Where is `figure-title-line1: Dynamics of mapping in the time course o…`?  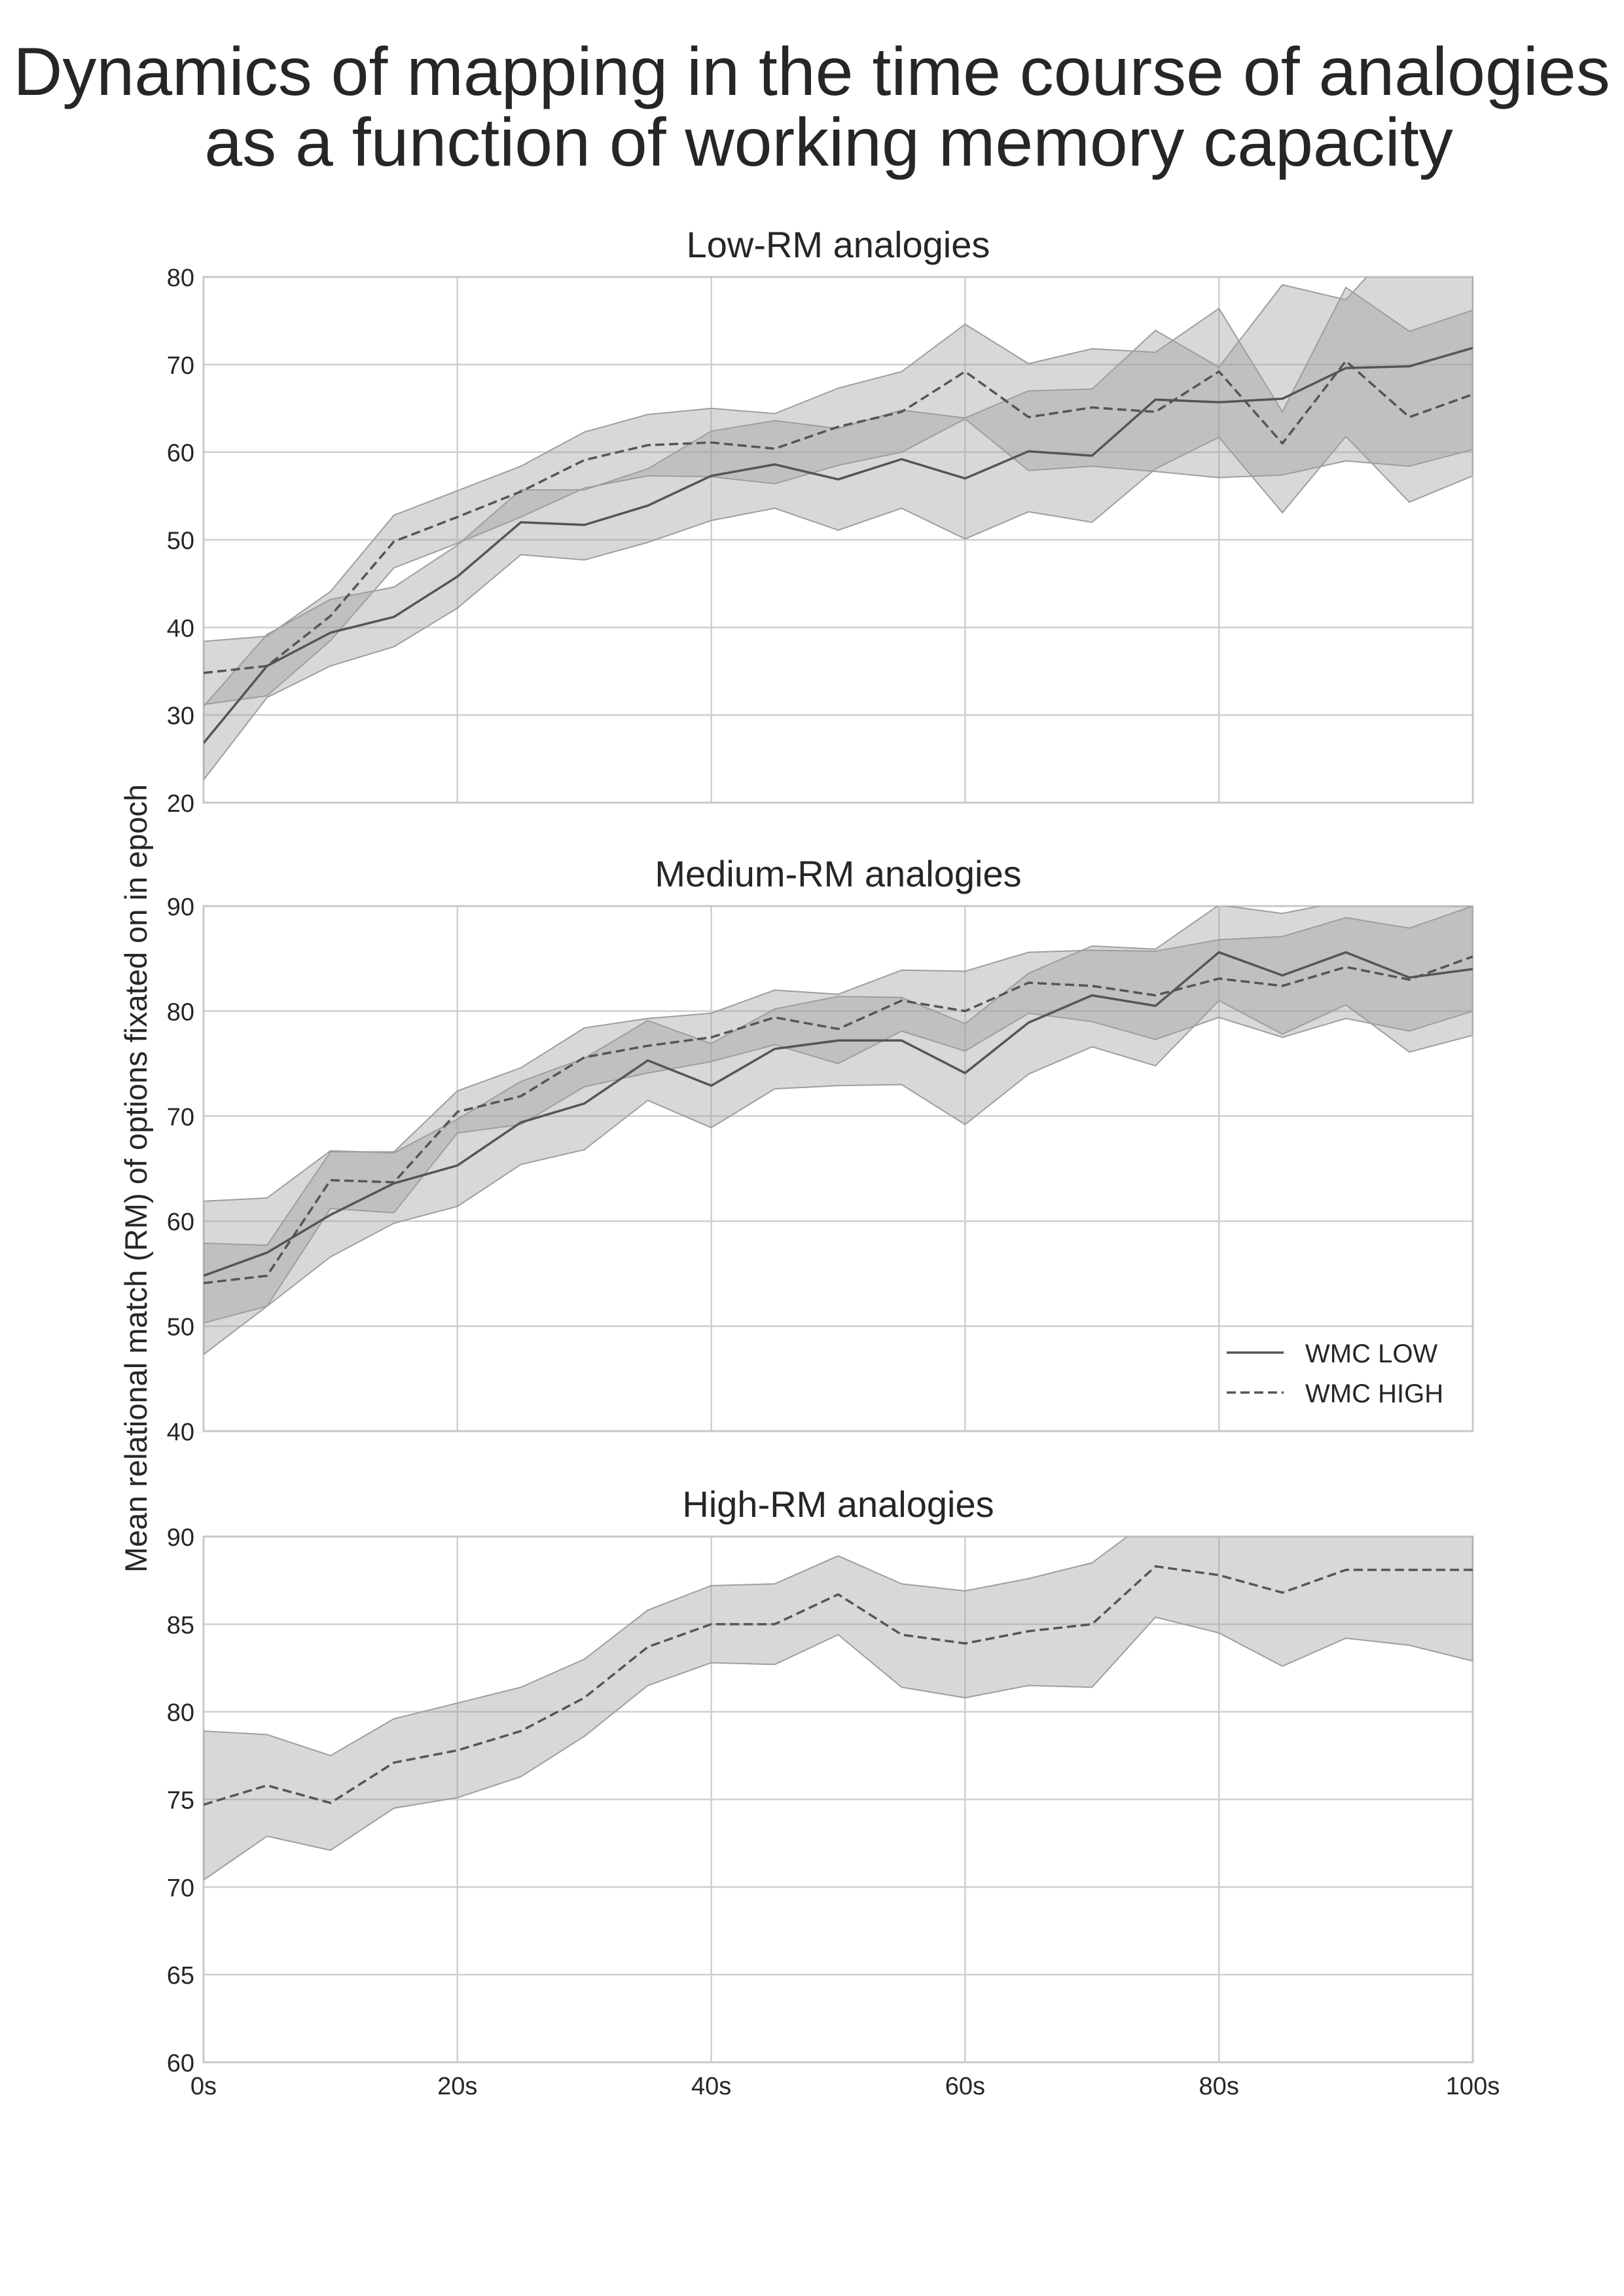
figure-title-line1: Dynamics of mapping in the time course o… is located at coordinates (811, 72).